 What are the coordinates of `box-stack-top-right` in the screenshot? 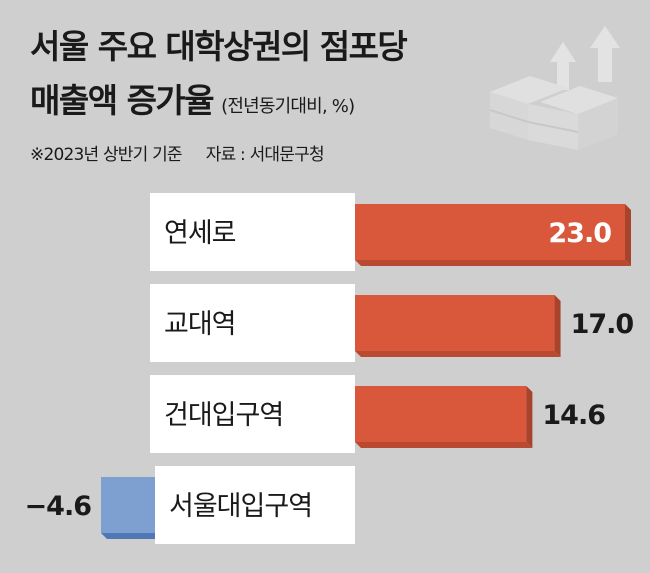 It's located at (579, 100).